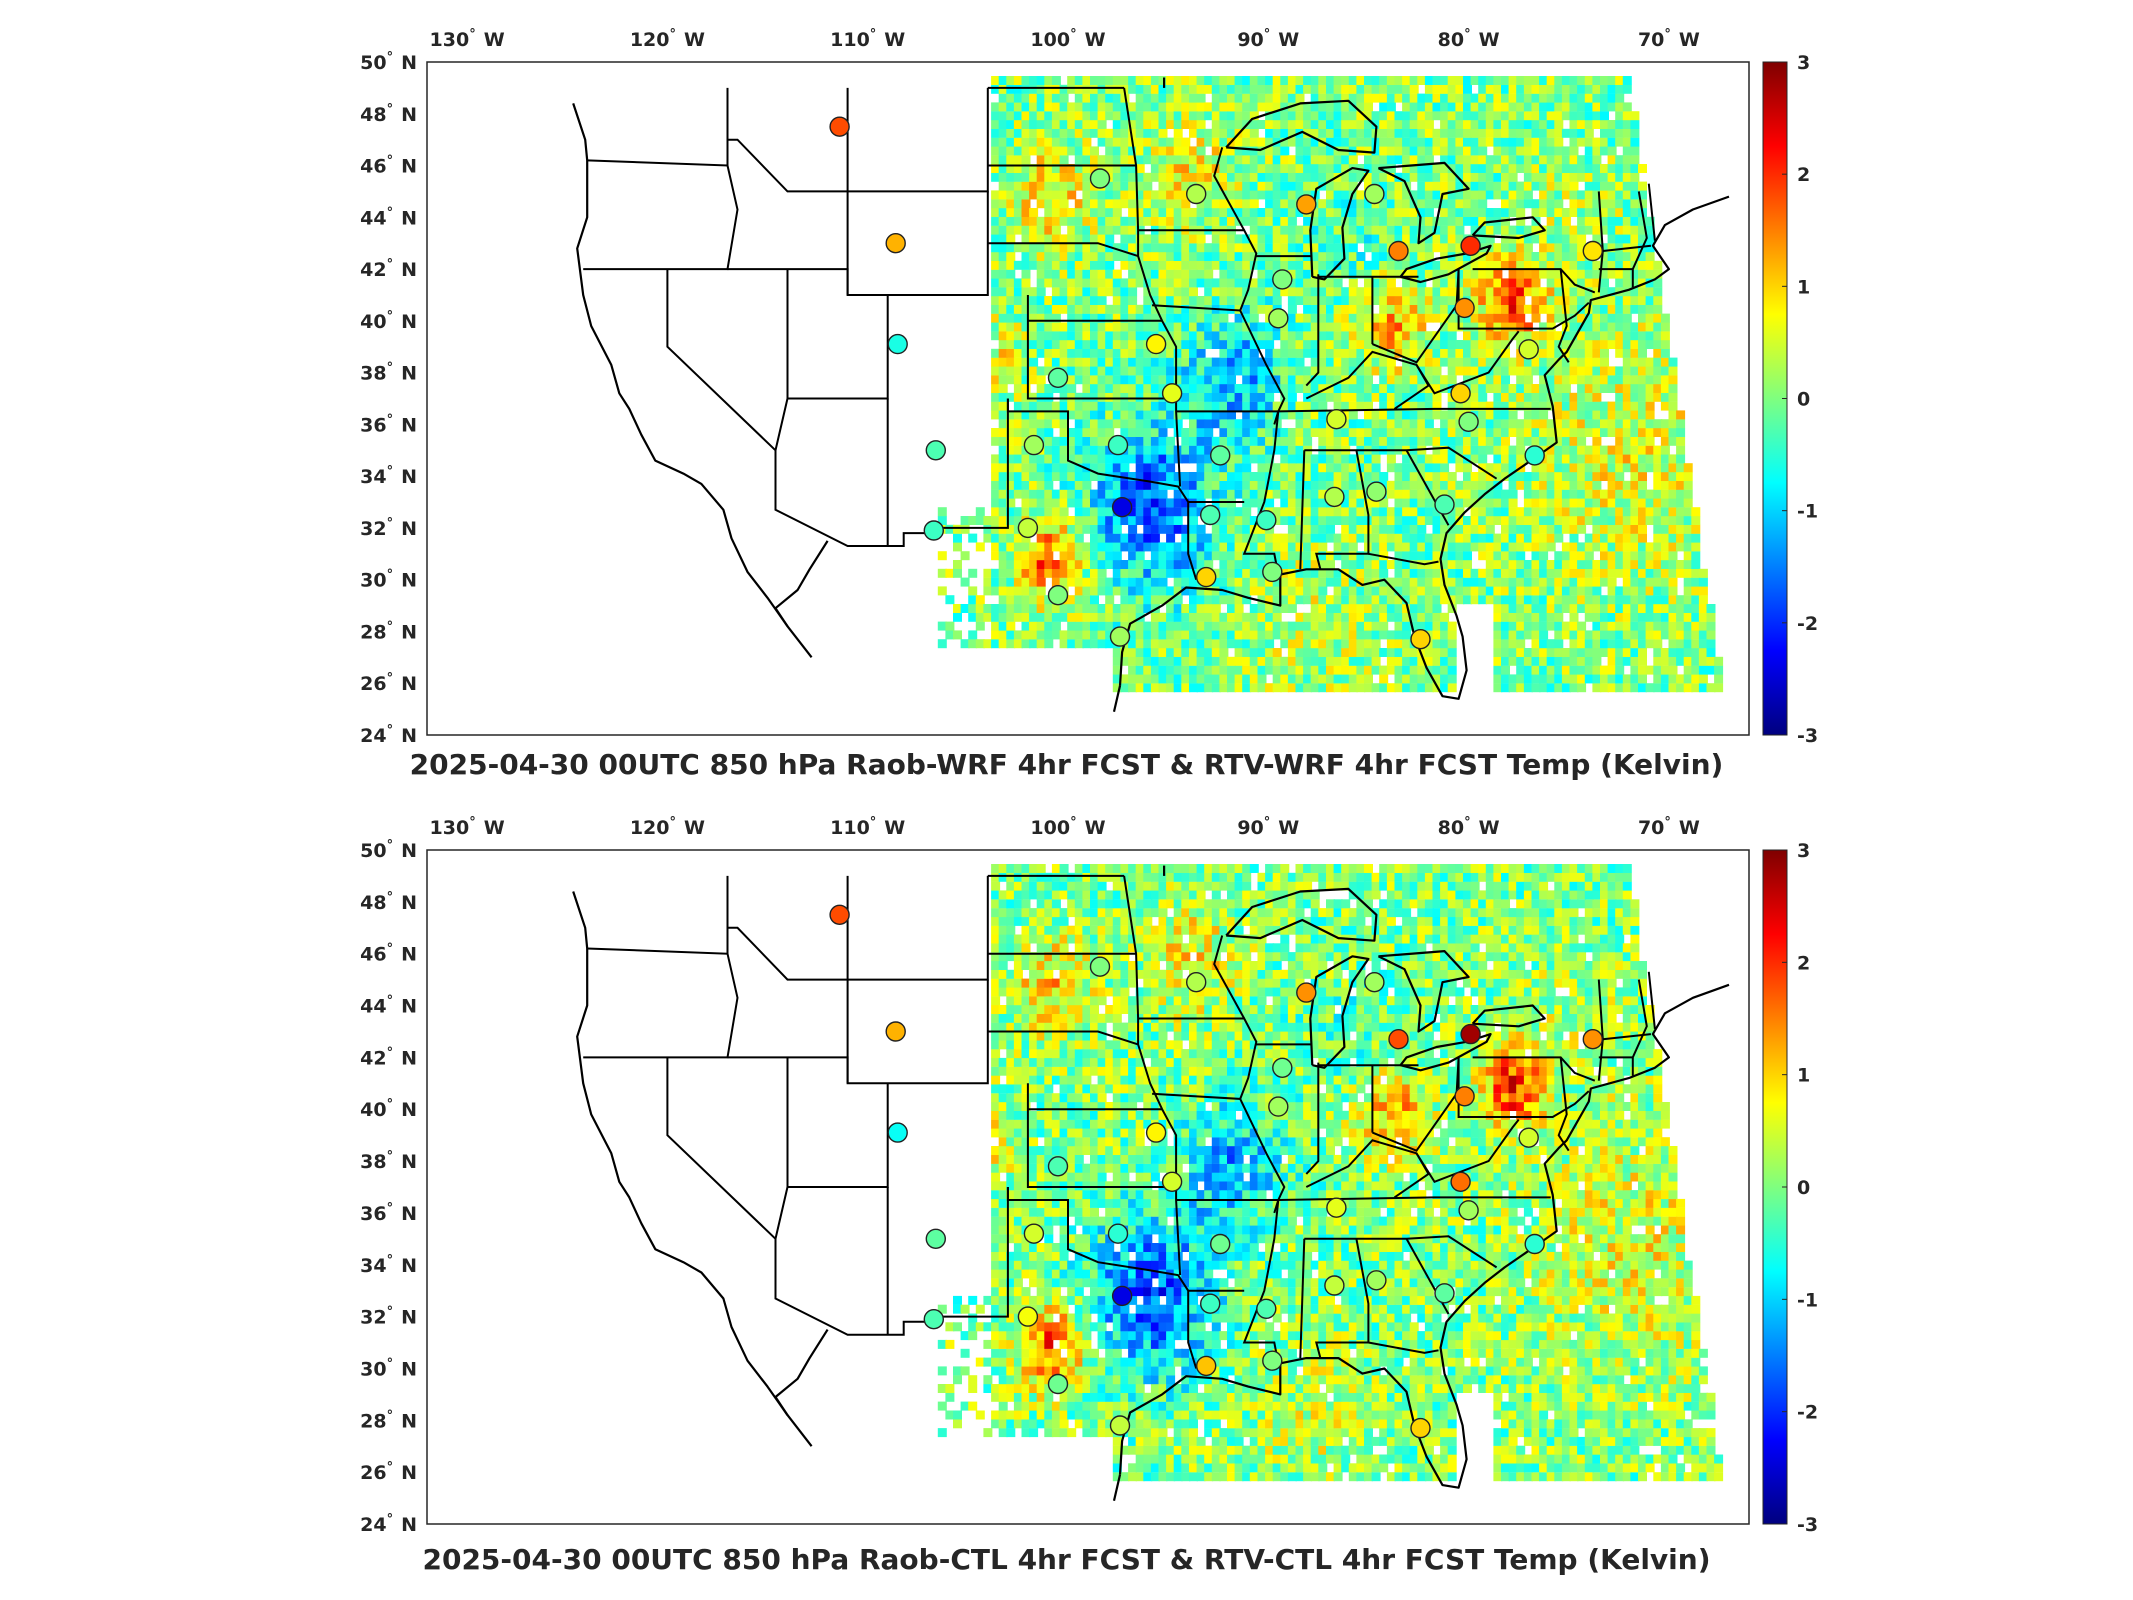 The height and width of the screenshot is (1600, 2133). What do you see at coordinates (1803, 1188) in the screenshot?
I see `colorbar-tick-label: 0` at bounding box center [1803, 1188].